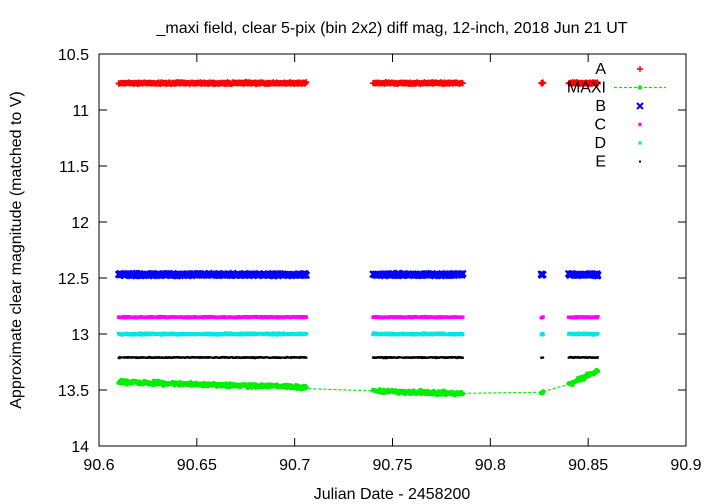 Image resolution: width=720 pixels, height=504 pixels. I want to click on x-tick-label: 90.65, so click(197, 465).